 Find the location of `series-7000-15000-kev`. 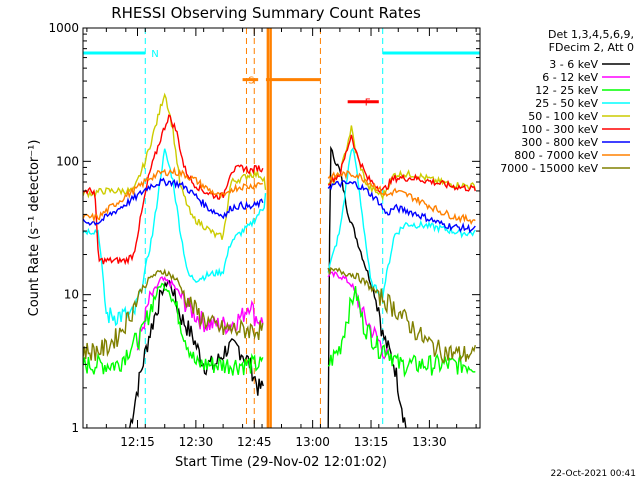

series-7000-15000-kev is located at coordinates (279, 314).